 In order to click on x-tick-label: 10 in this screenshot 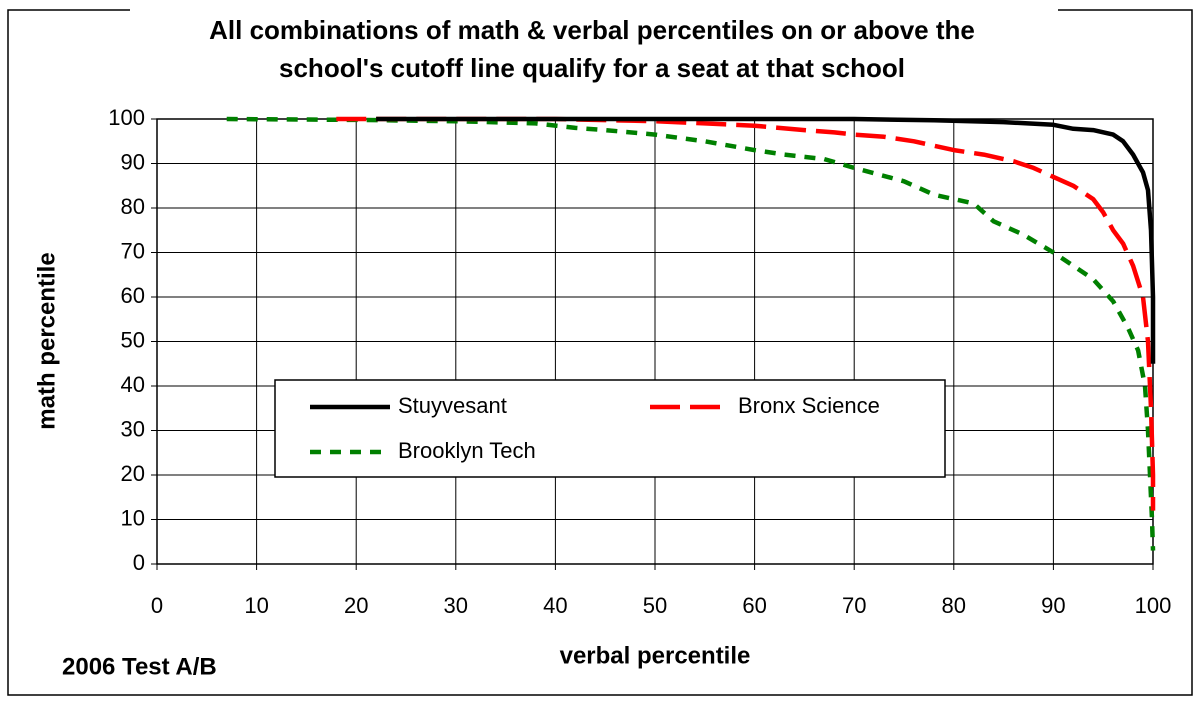, I will do `click(256, 605)`.